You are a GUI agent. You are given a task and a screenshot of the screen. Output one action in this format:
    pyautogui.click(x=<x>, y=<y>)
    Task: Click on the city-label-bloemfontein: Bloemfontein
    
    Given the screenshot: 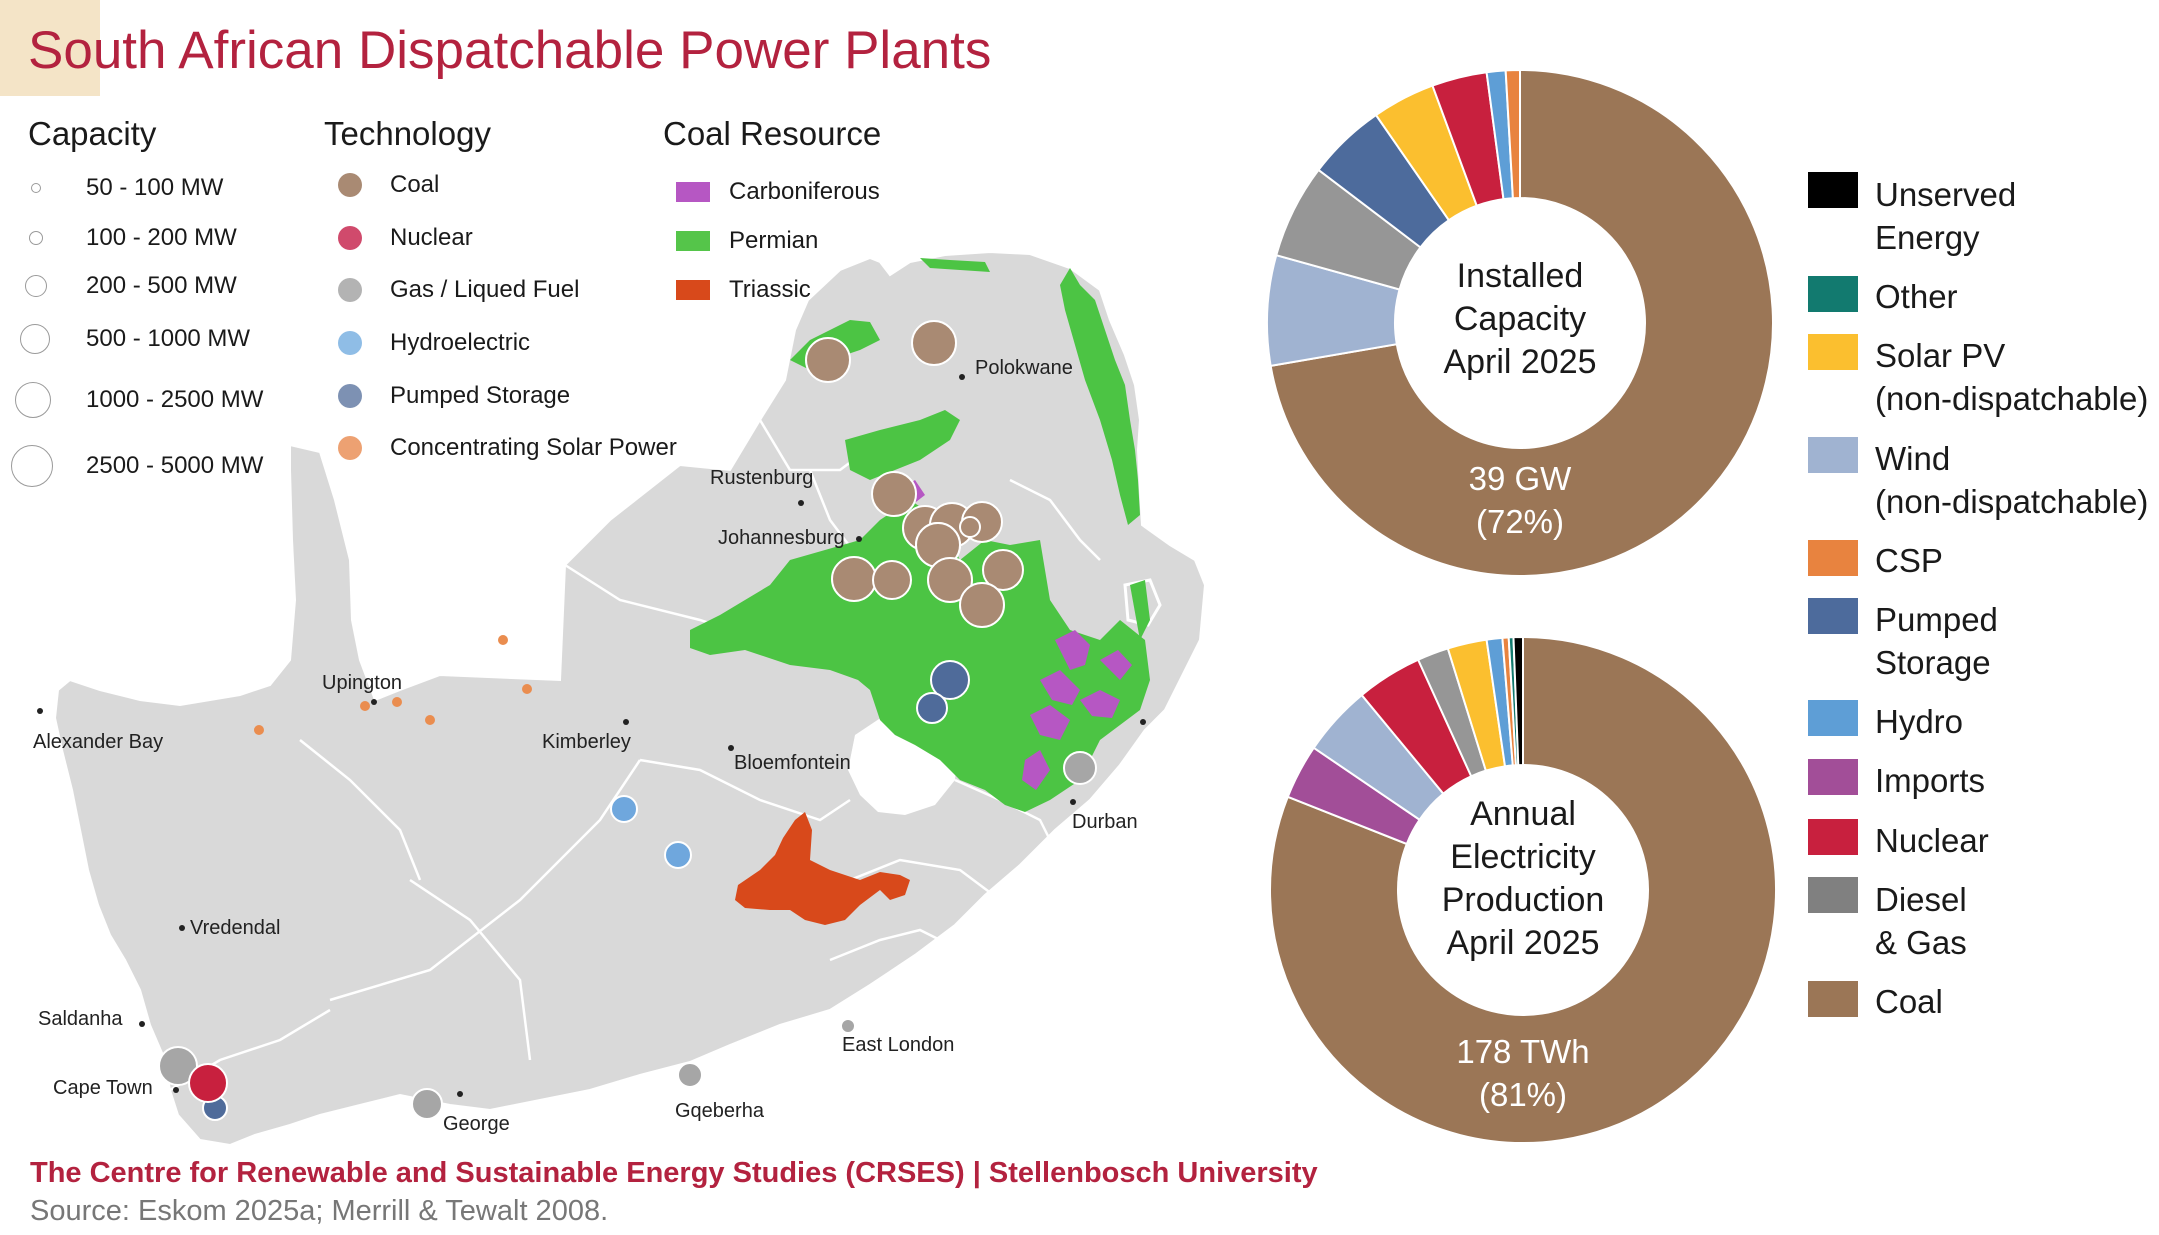 What is the action you would take?
    pyautogui.click(x=792, y=763)
    